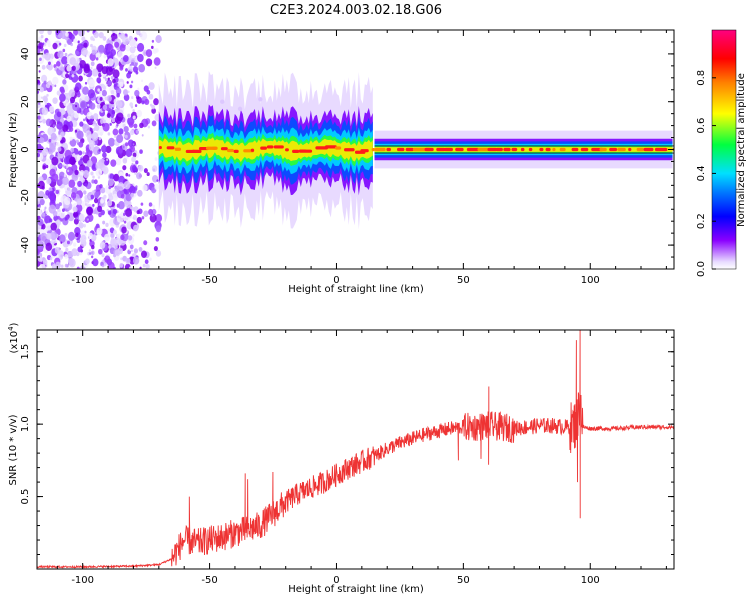 This screenshot has height=600, width=750. I want to click on page-title: C2E3.2024.003.02.18.G06, so click(356, 10).